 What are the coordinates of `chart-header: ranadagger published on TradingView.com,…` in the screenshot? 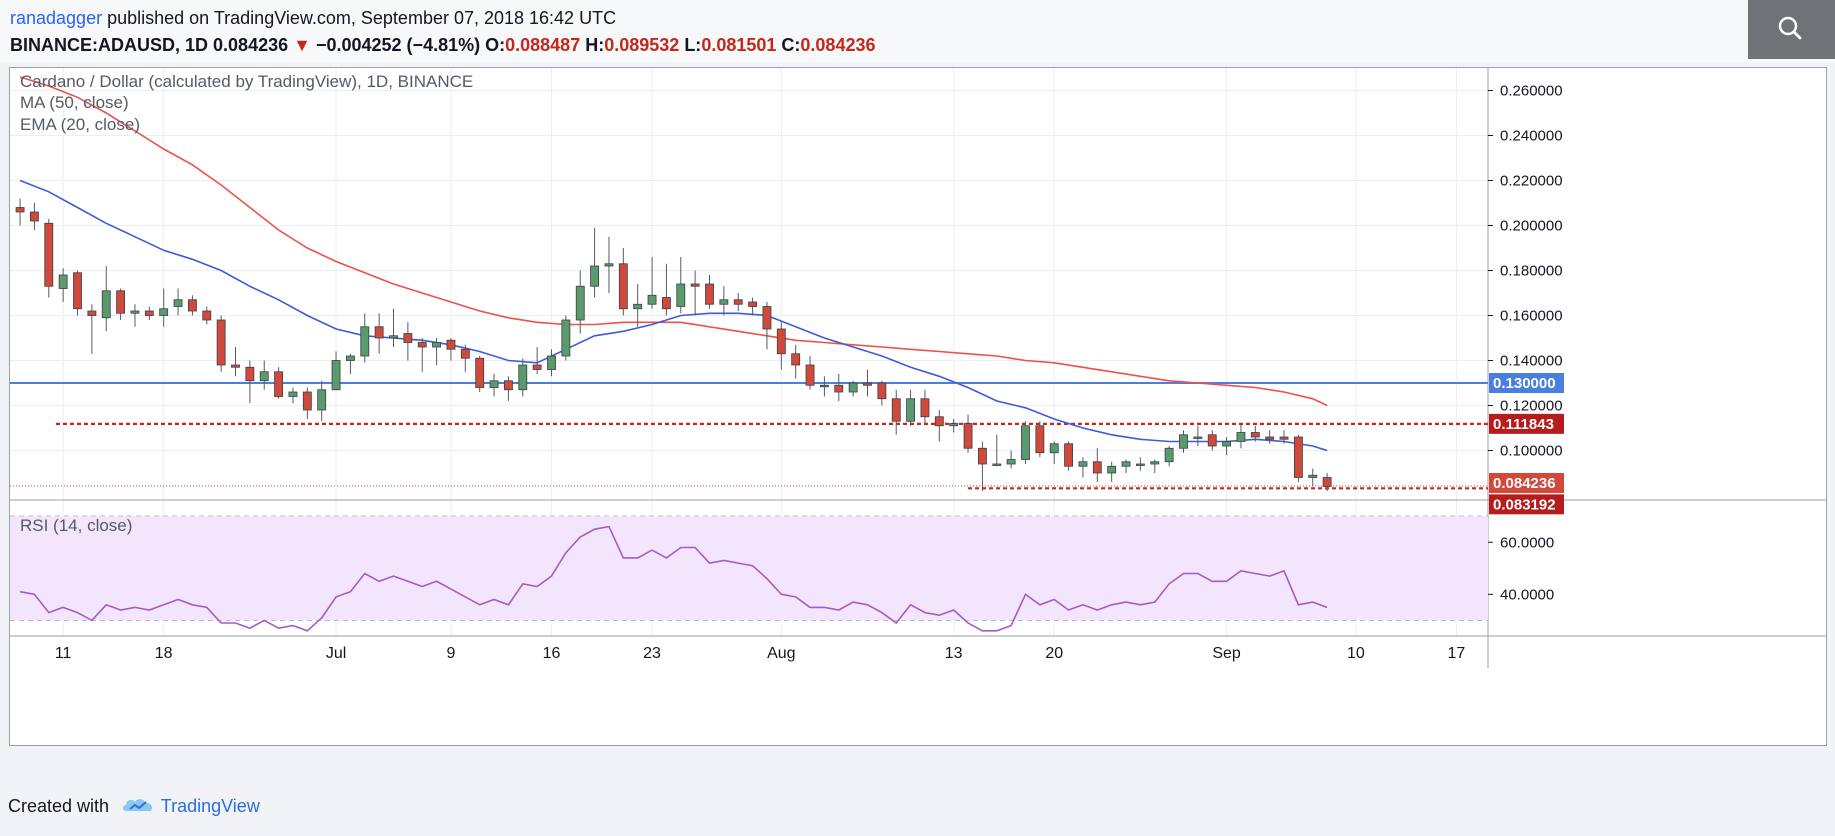 It's located at (917, 31).